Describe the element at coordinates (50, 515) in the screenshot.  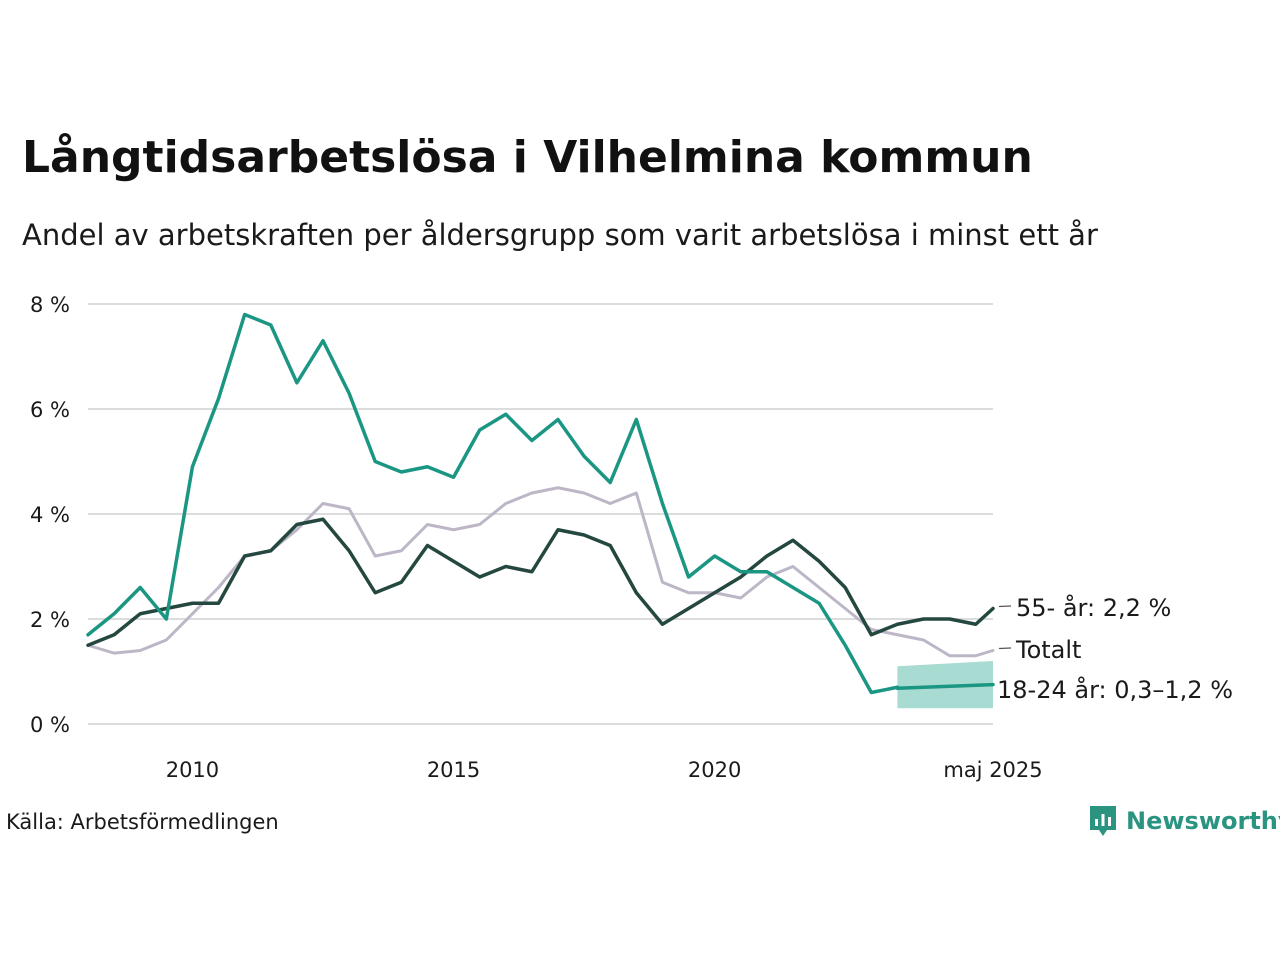
I see `y-tick-label: 4 %` at that location.